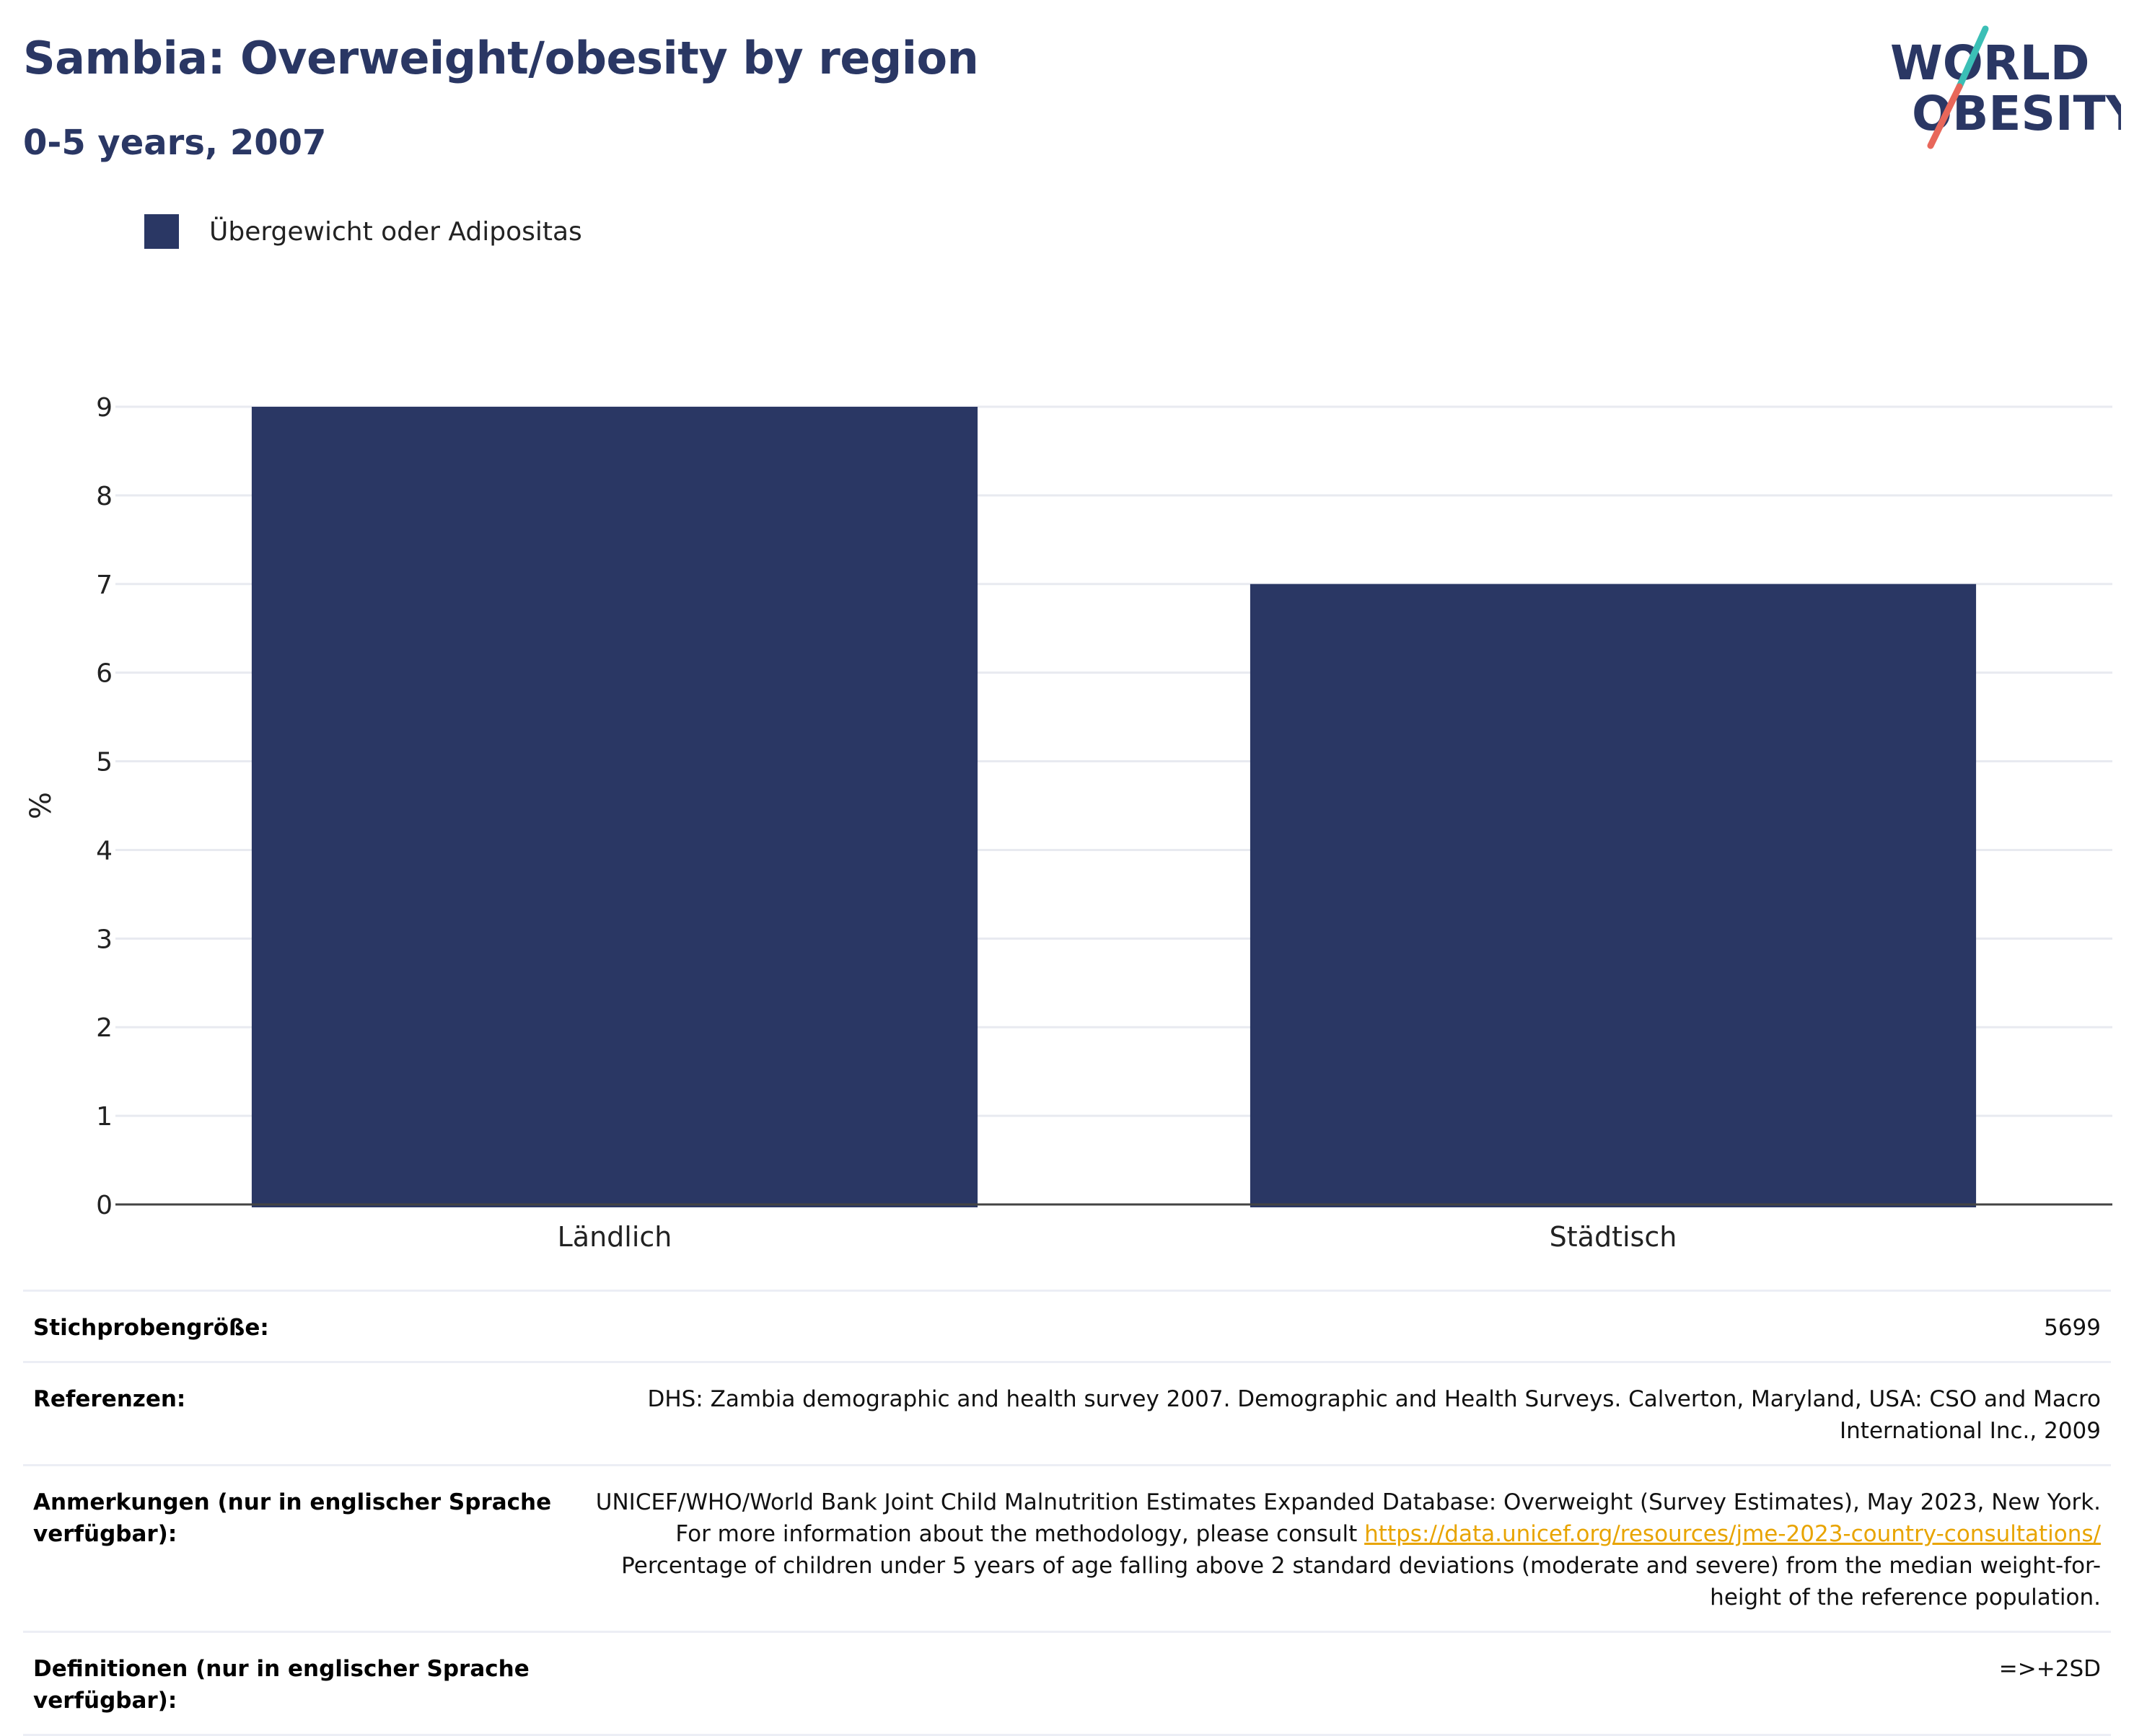  What do you see at coordinates (615, 1237) in the screenshot?
I see `x-tick-label: Ländlich` at bounding box center [615, 1237].